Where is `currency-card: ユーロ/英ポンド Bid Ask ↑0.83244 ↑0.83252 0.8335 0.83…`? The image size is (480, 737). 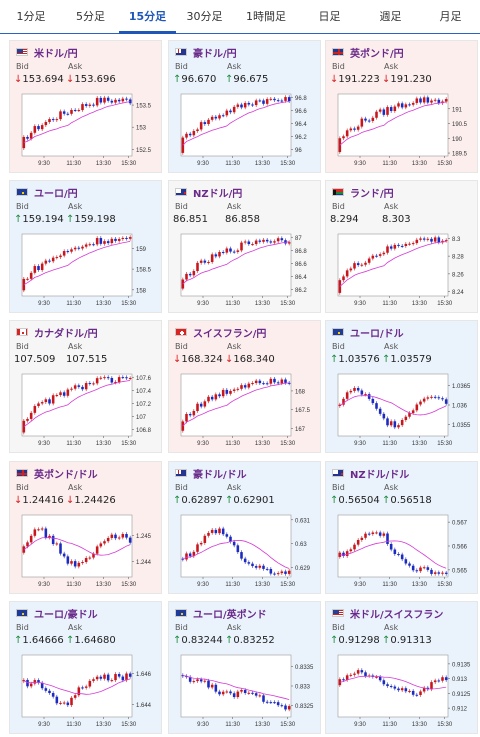 currency-card: ユーロ/英ポンド Bid Ask ↑0.83244 ↑0.83252 0.8335 0.83… is located at coordinates (244, 667).